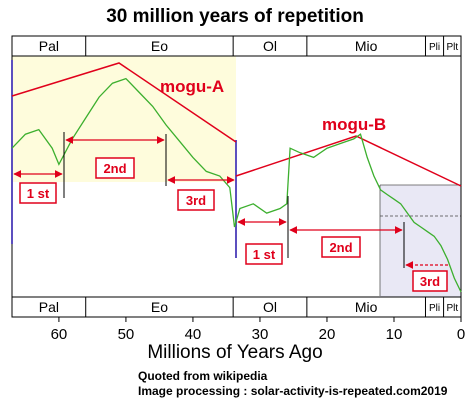  I want to click on phase-label-a-3rd: 3rd, so click(196, 200).